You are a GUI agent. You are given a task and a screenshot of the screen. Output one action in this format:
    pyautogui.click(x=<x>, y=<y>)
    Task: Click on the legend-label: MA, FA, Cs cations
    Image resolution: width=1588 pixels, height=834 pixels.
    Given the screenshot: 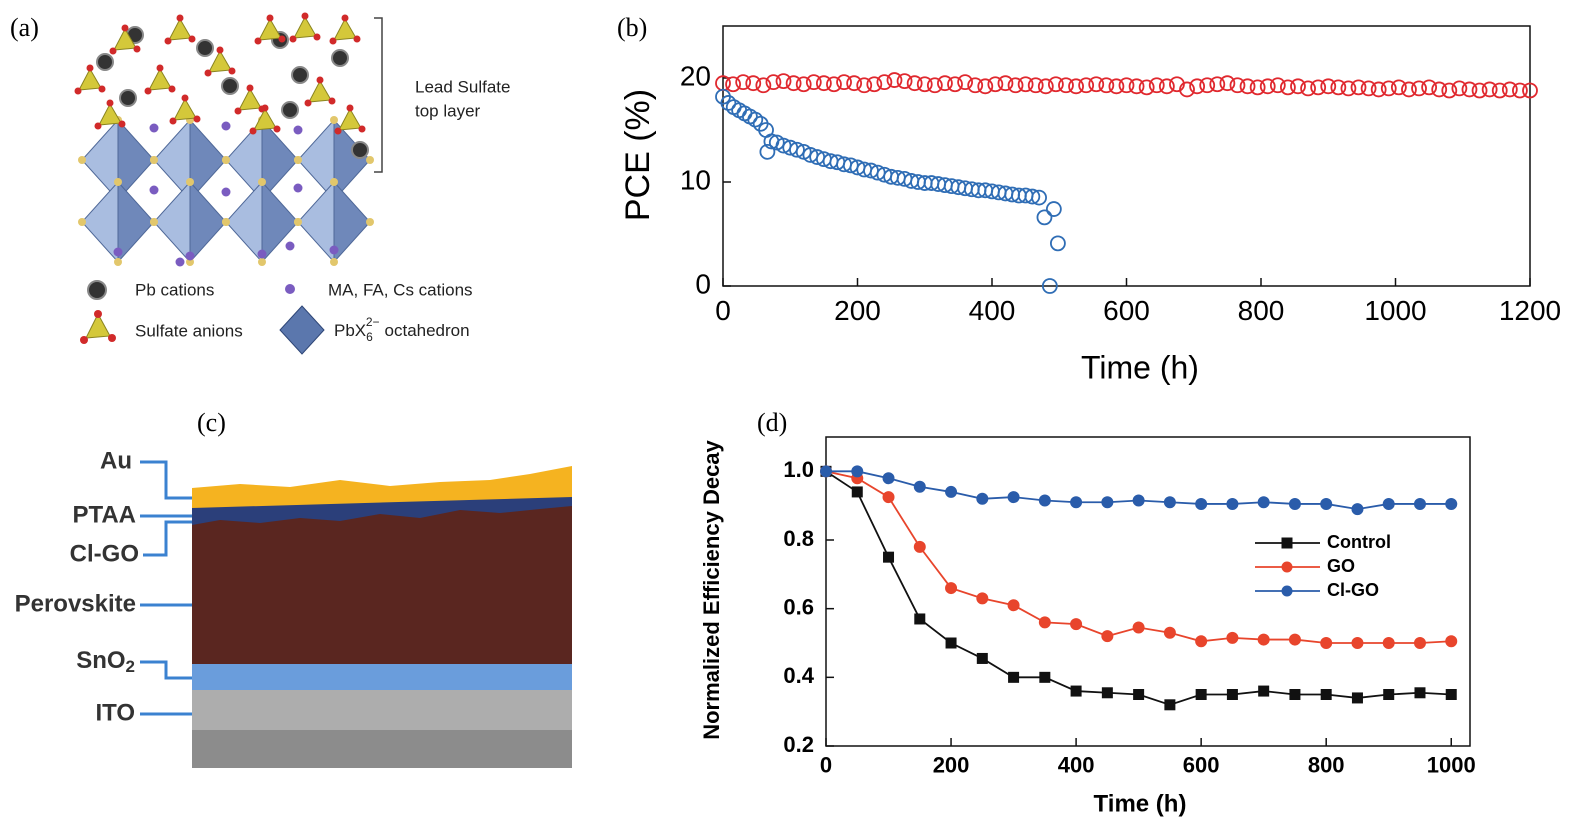 What is the action you would take?
    pyautogui.click(x=400, y=289)
    